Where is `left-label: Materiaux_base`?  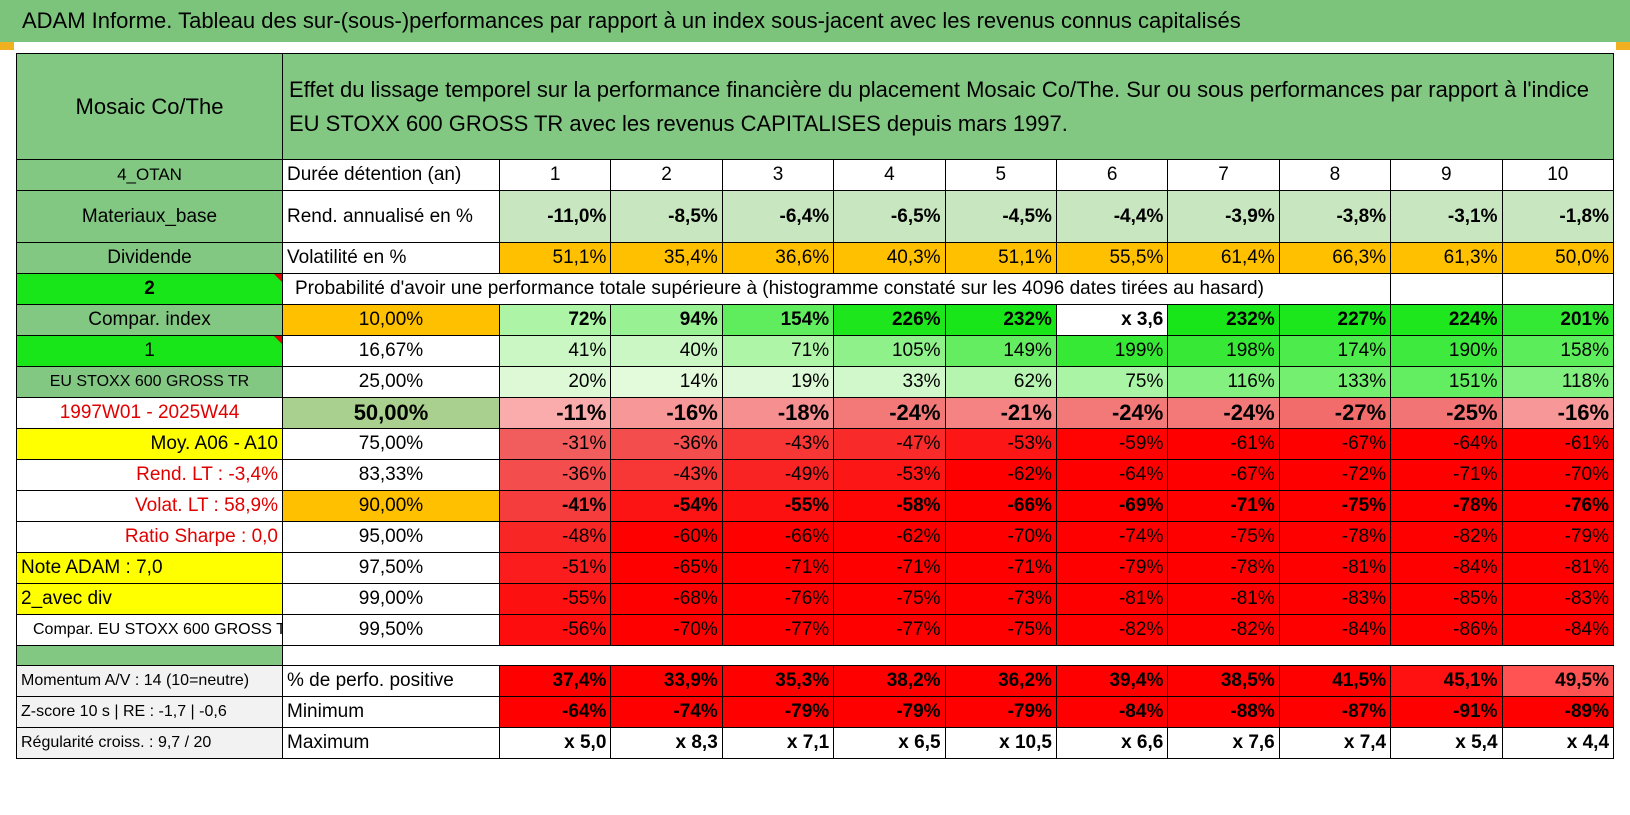
left-label: Materiaux_base is located at coordinates (149, 216).